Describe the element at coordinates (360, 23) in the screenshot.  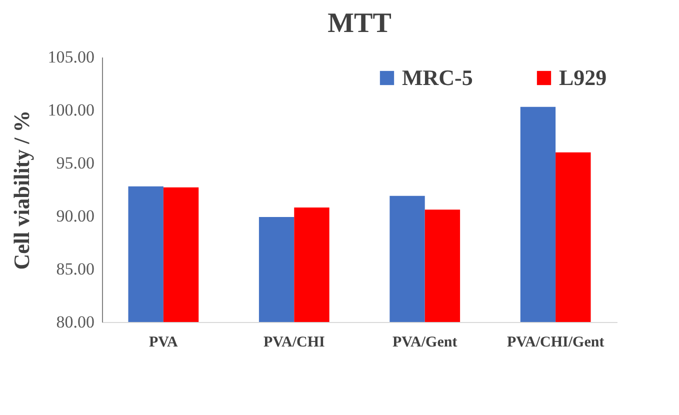
I see `chart-title: MTT` at that location.